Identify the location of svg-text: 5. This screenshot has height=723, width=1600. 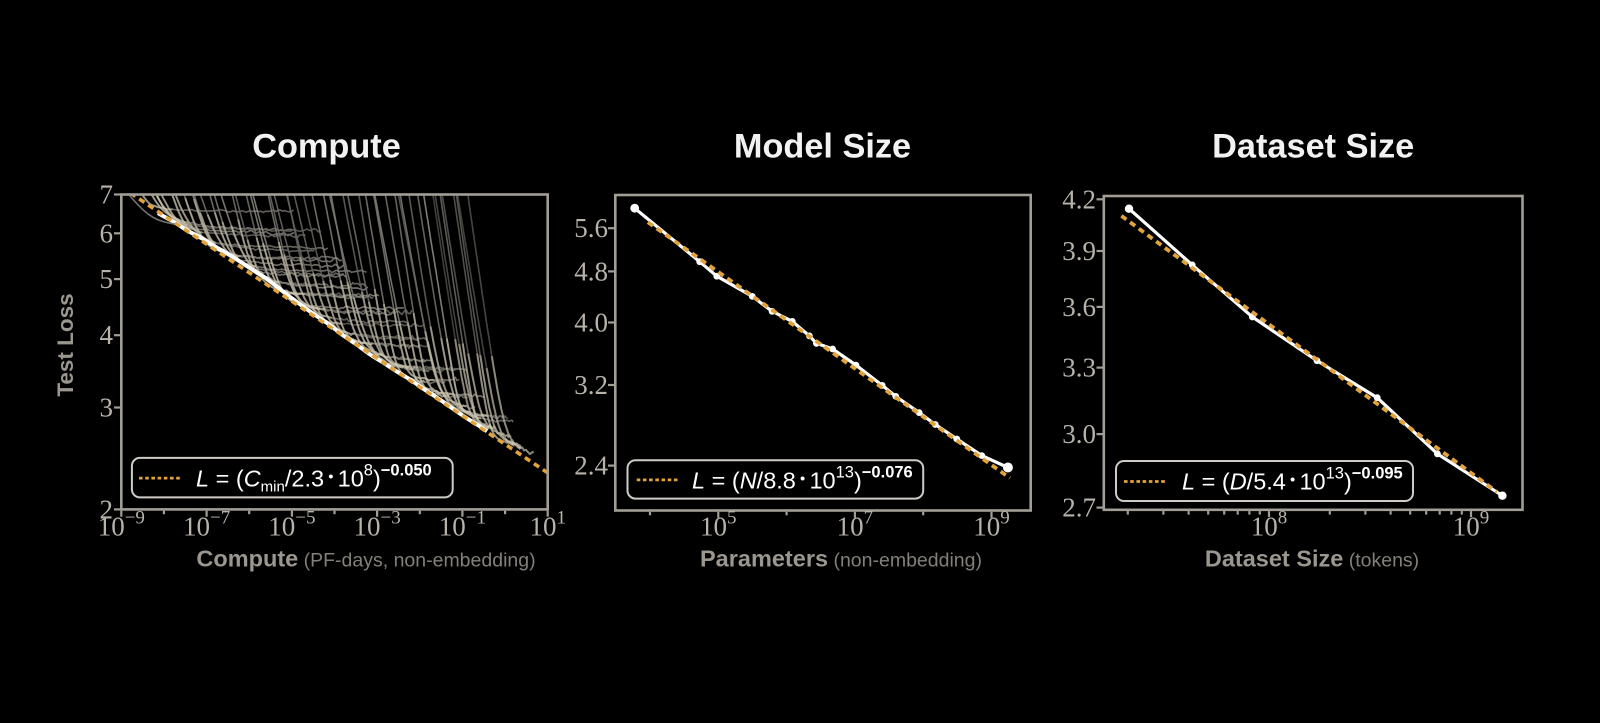
(107, 279).